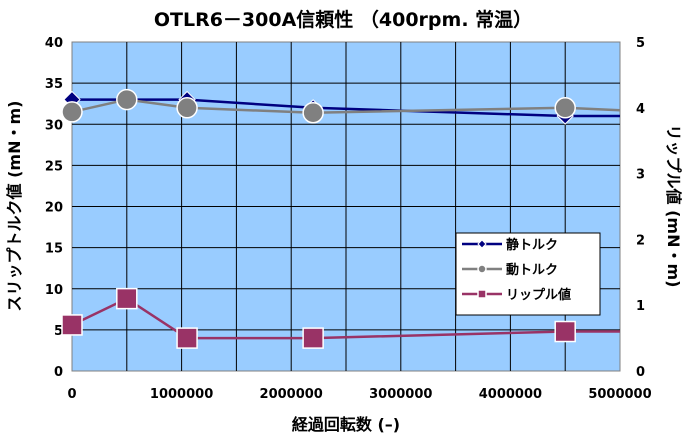 The width and height of the screenshot is (686, 440). I want to click on legend-item-2: 動トルク, so click(510, 270).